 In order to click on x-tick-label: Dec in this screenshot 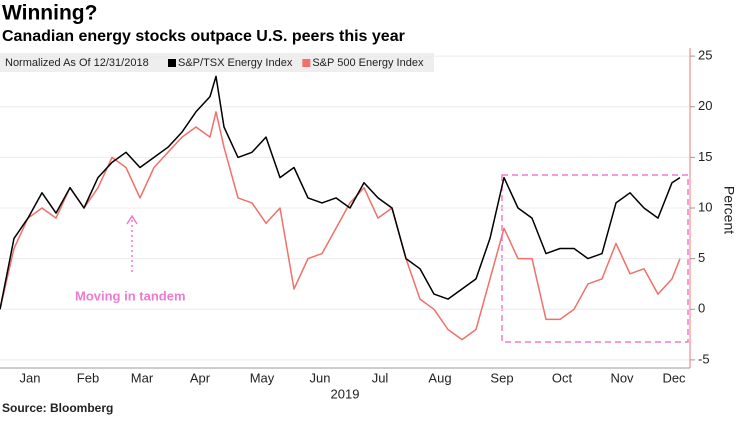, I will do `click(674, 377)`.